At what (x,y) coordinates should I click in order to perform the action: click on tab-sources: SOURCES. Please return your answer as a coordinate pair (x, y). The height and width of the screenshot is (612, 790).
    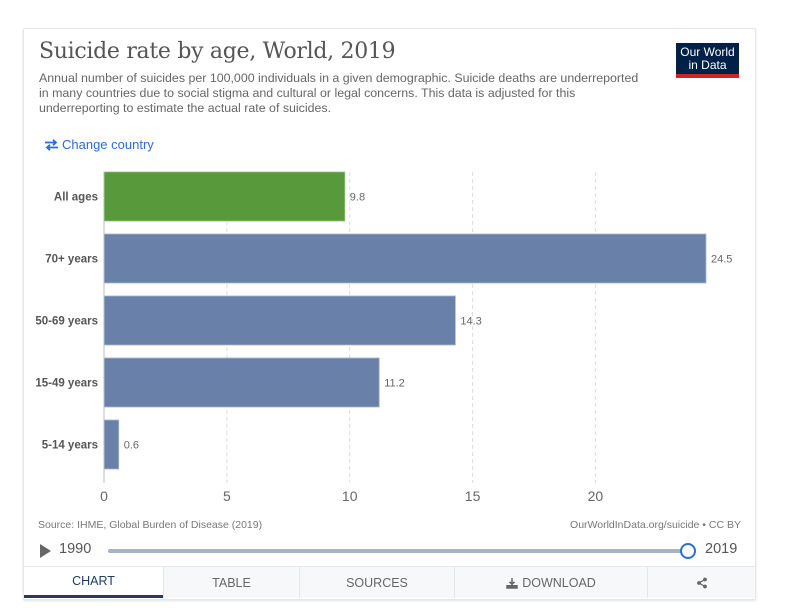
    Looking at the image, I should click on (376, 582).